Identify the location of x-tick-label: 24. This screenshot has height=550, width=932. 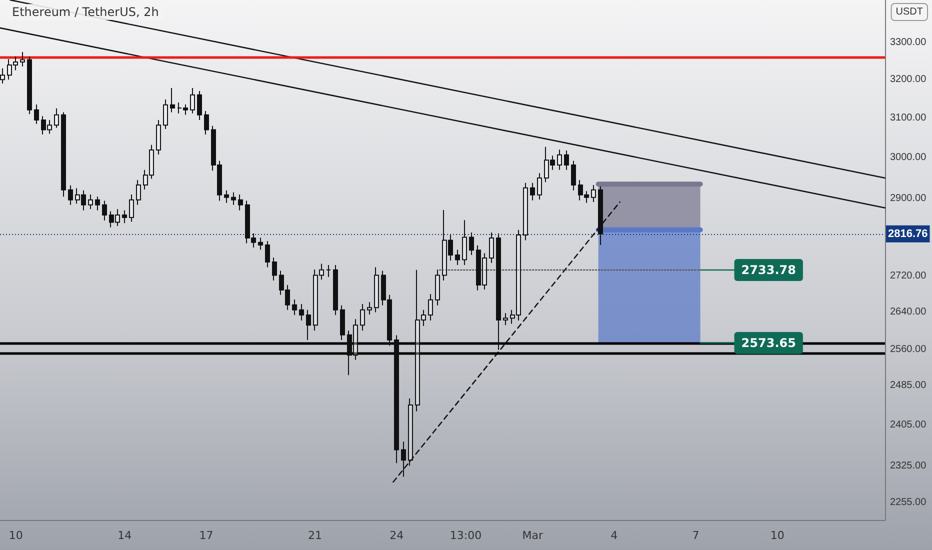
(397, 535).